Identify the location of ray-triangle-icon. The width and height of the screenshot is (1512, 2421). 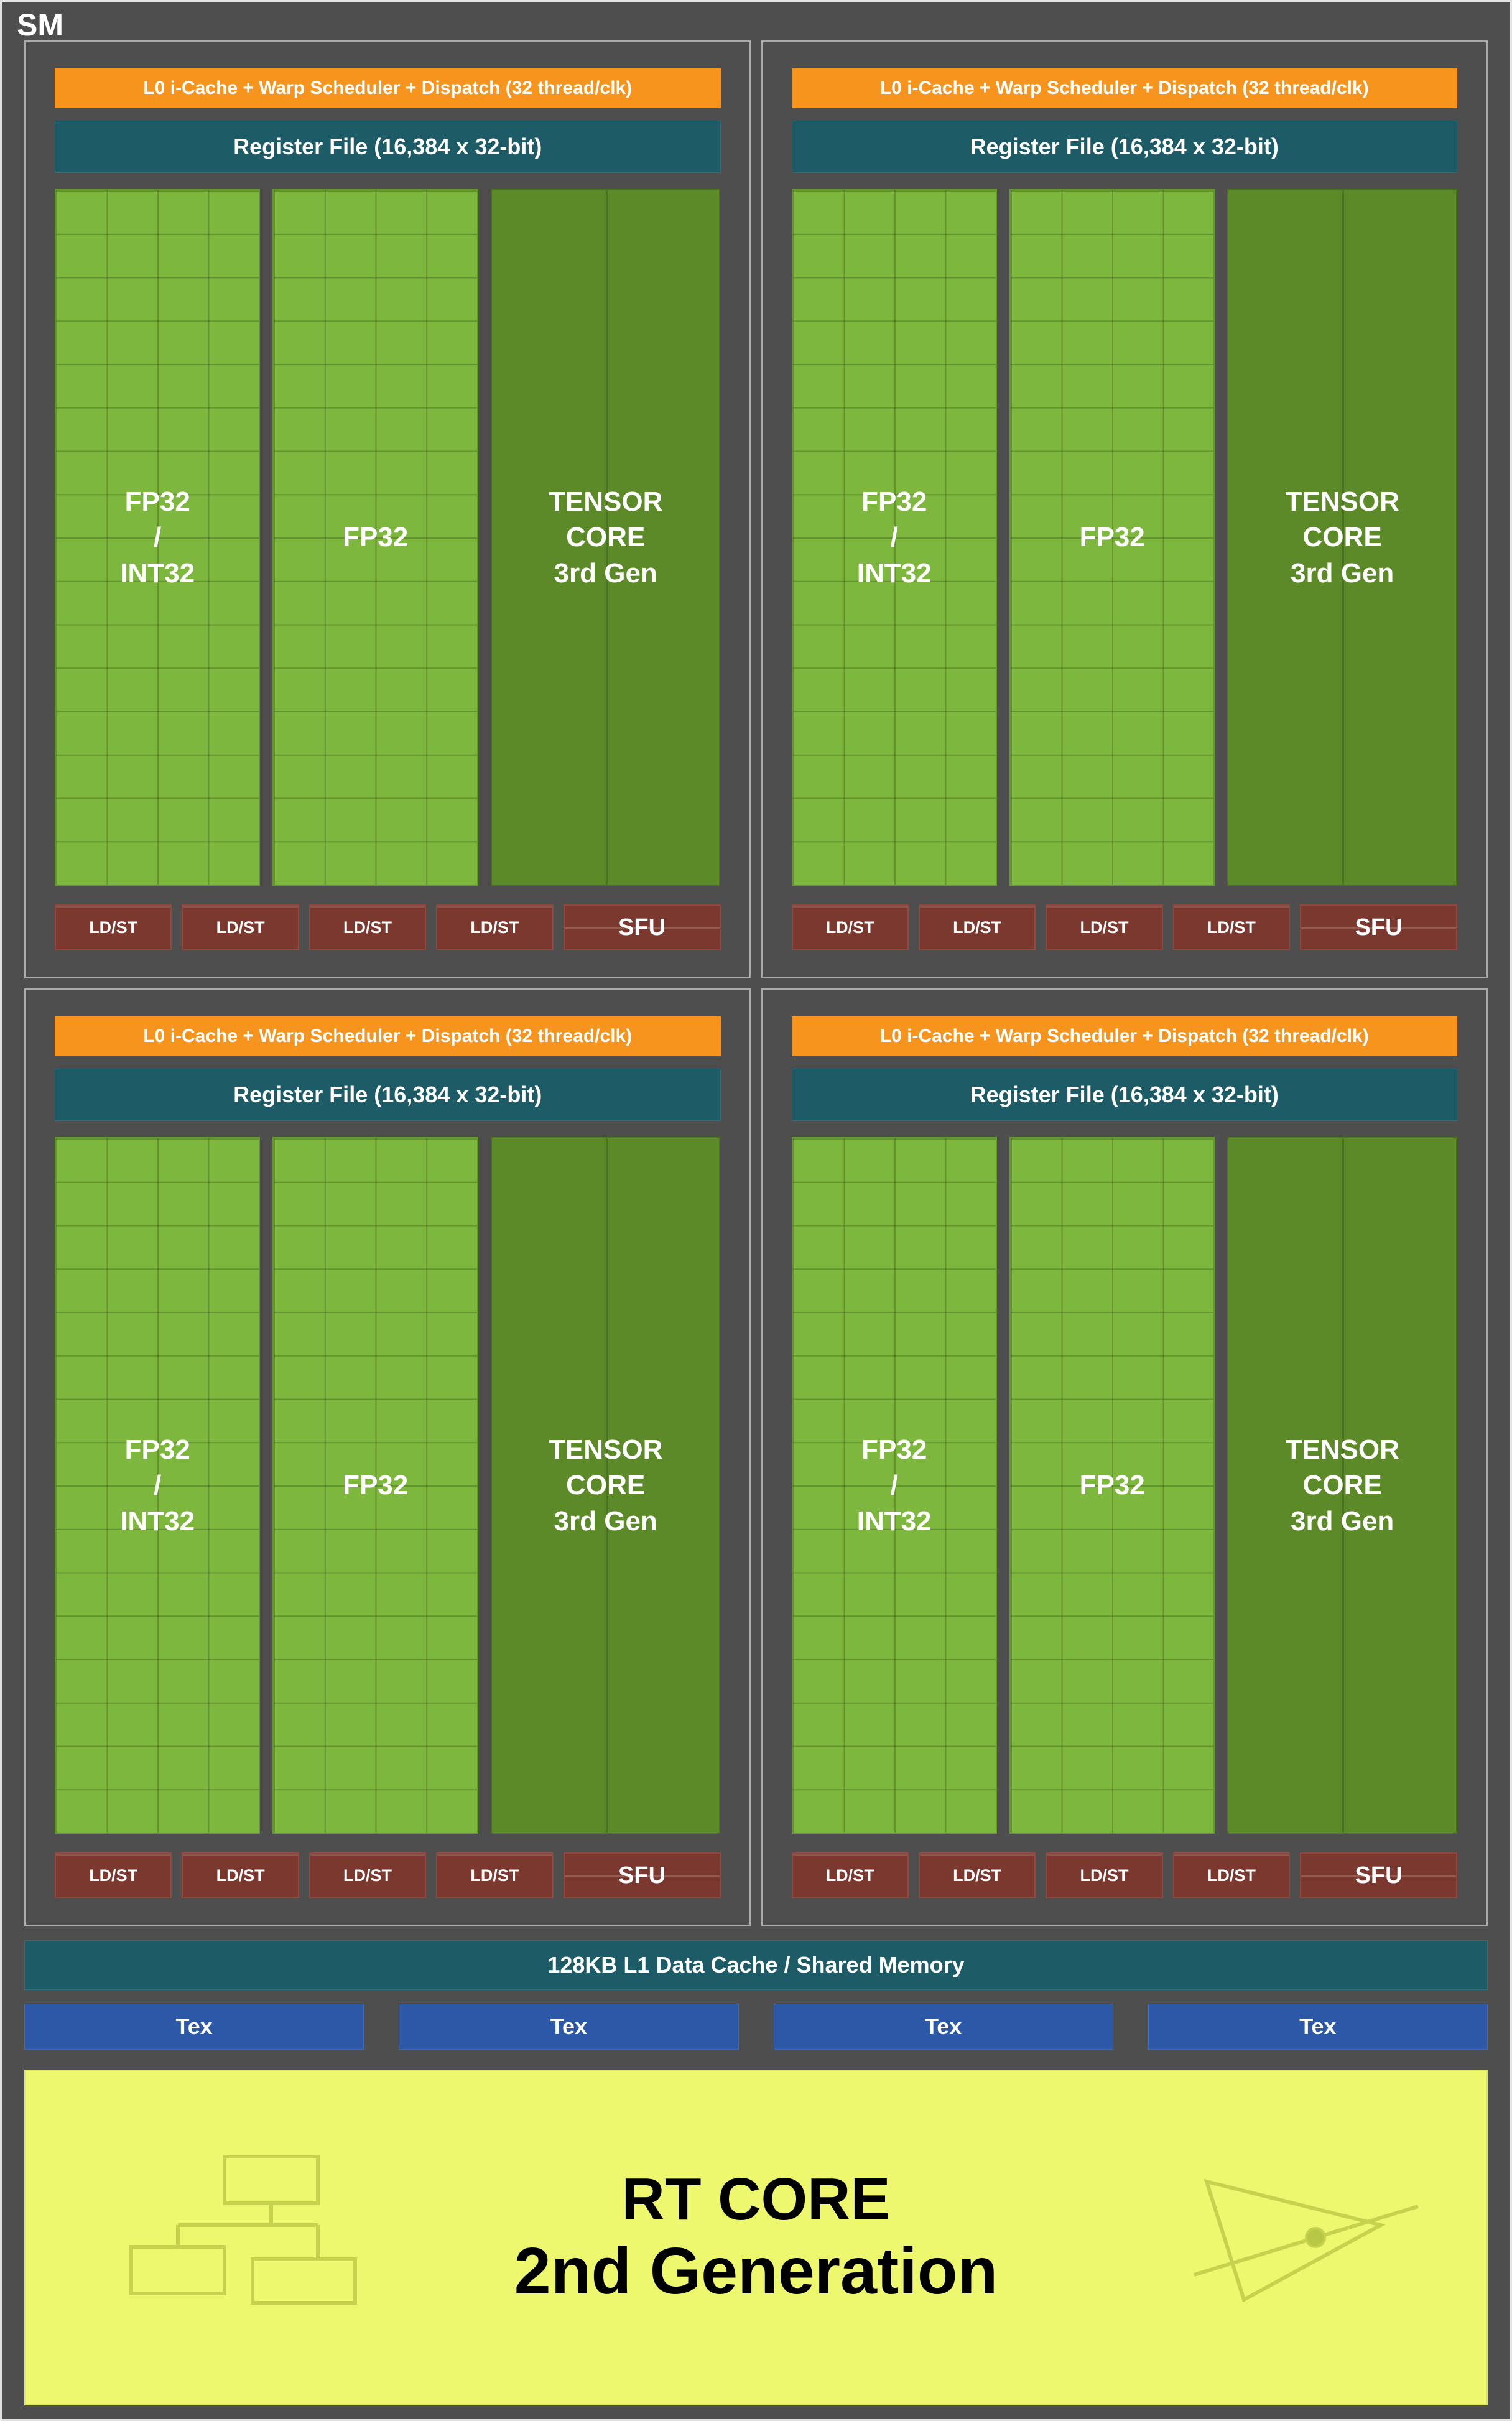
(1306, 2240).